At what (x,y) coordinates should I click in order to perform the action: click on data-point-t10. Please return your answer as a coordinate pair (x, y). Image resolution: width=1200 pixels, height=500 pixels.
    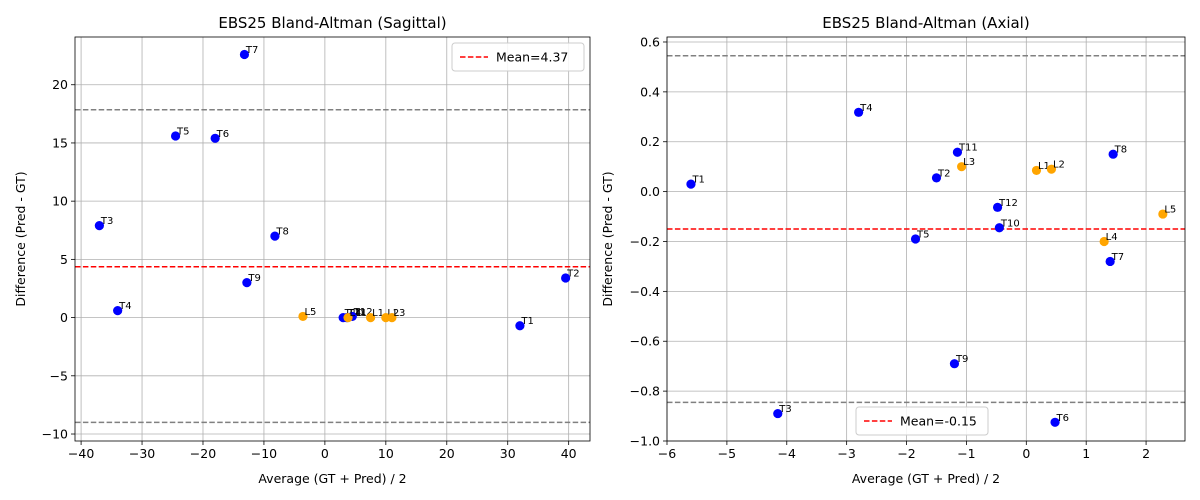
    Looking at the image, I should click on (999, 228).